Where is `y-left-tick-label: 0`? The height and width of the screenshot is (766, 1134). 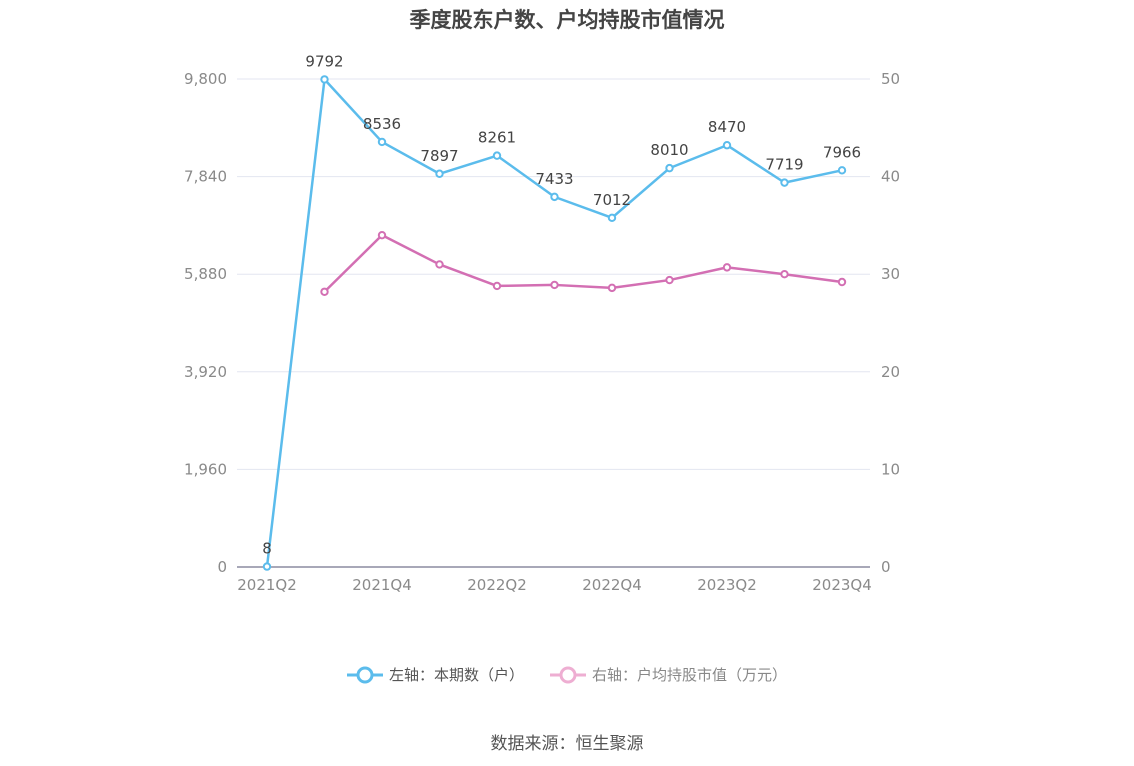 y-left-tick-label: 0 is located at coordinates (222, 567).